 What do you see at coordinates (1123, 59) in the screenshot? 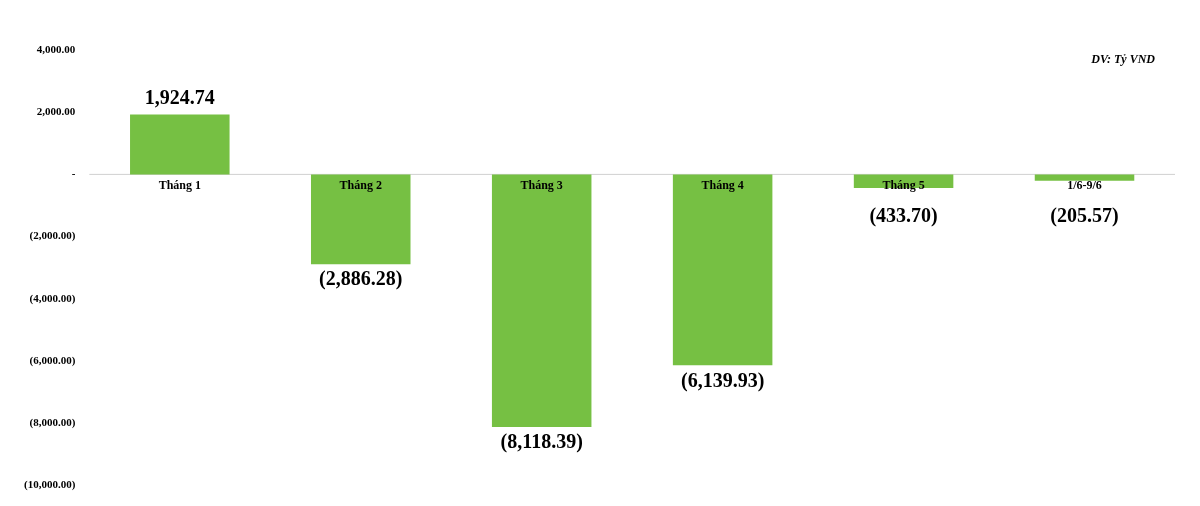
I see `annotation: DV: Tỷ VND` at bounding box center [1123, 59].